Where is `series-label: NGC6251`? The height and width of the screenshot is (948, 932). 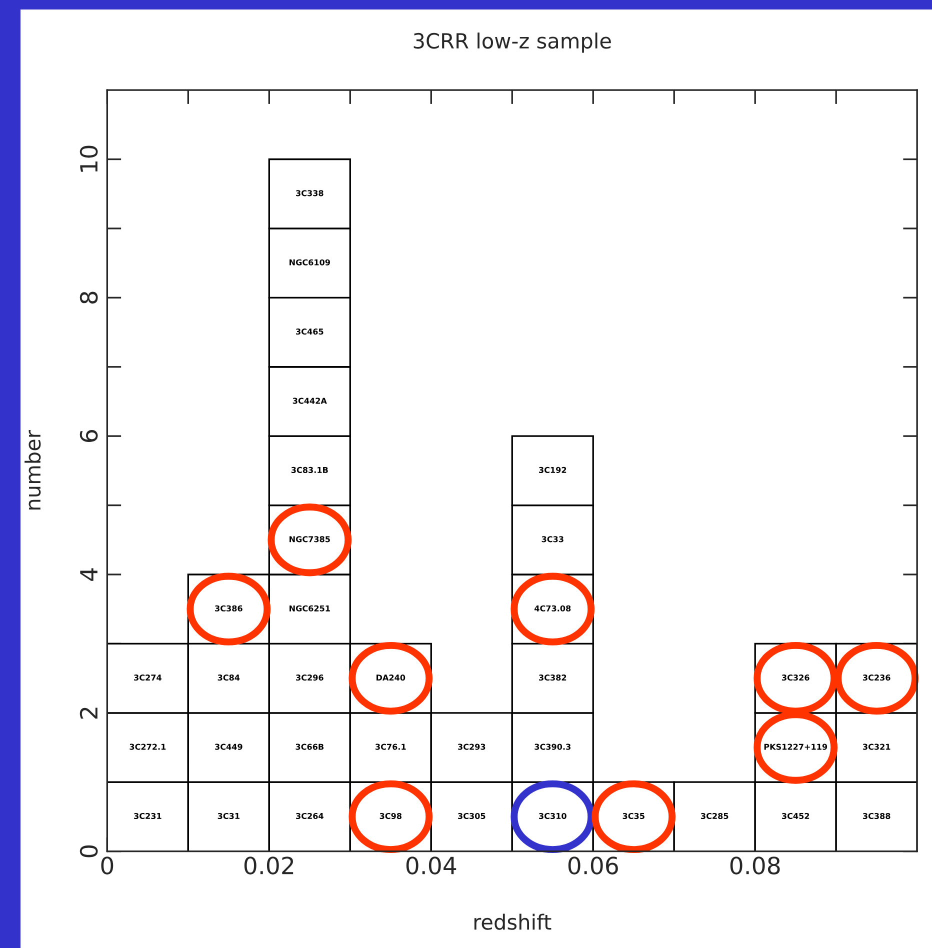
series-label: NGC6251 is located at coordinates (310, 608).